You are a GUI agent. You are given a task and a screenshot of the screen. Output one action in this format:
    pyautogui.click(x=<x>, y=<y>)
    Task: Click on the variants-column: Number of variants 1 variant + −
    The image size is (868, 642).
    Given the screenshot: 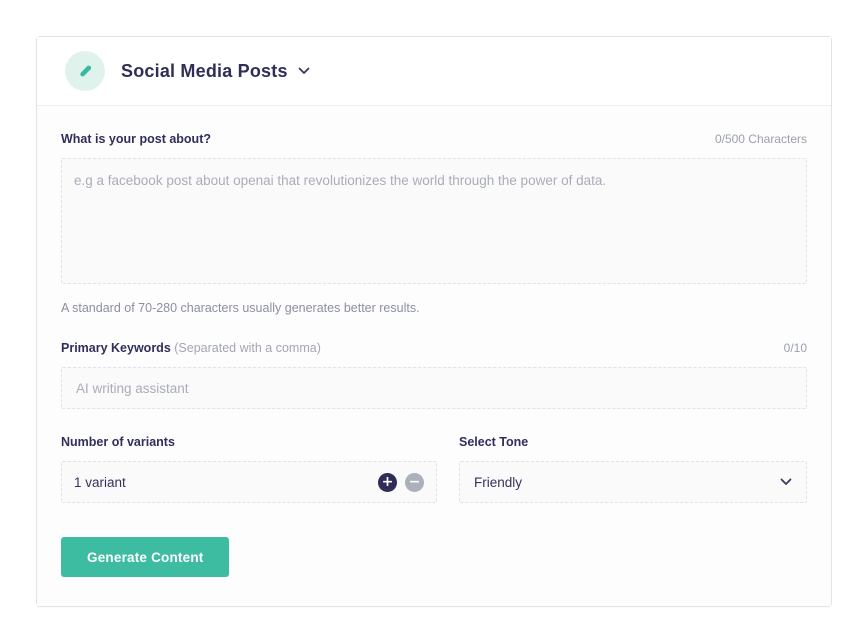 What is the action you would take?
    pyautogui.click(x=249, y=469)
    